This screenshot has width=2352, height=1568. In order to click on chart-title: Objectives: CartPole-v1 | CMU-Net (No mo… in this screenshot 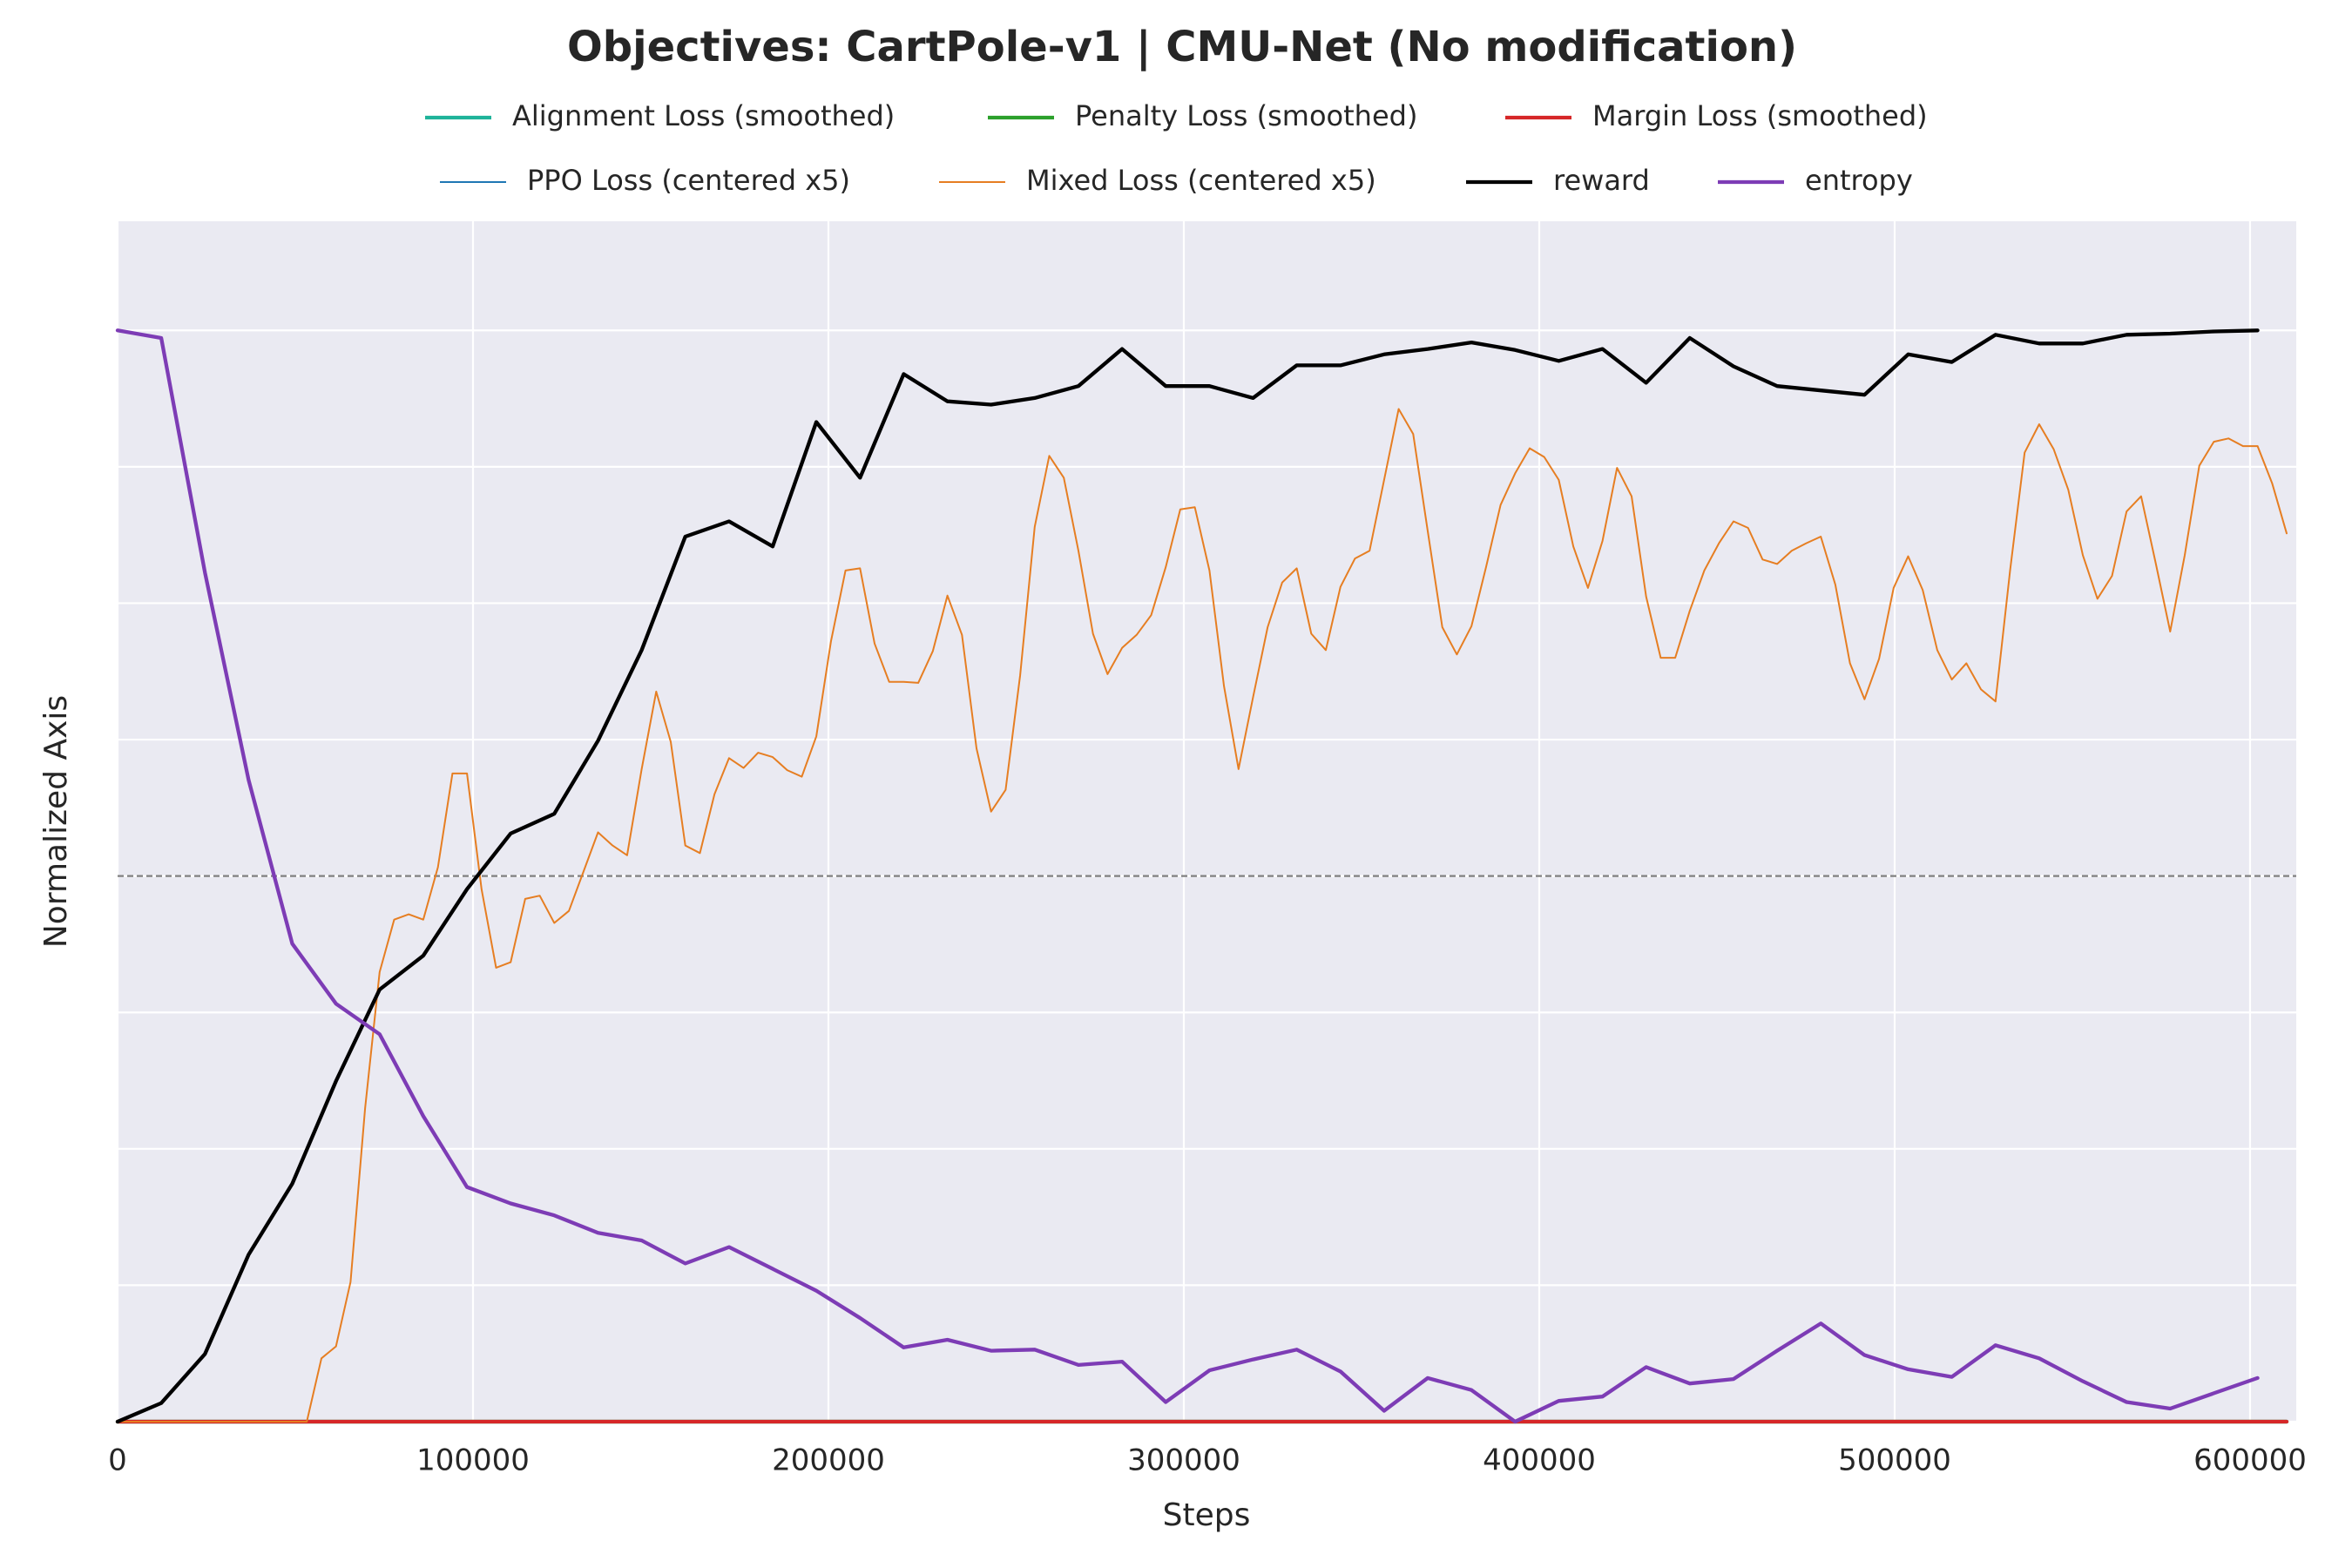, I will do `click(1182, 47)`.